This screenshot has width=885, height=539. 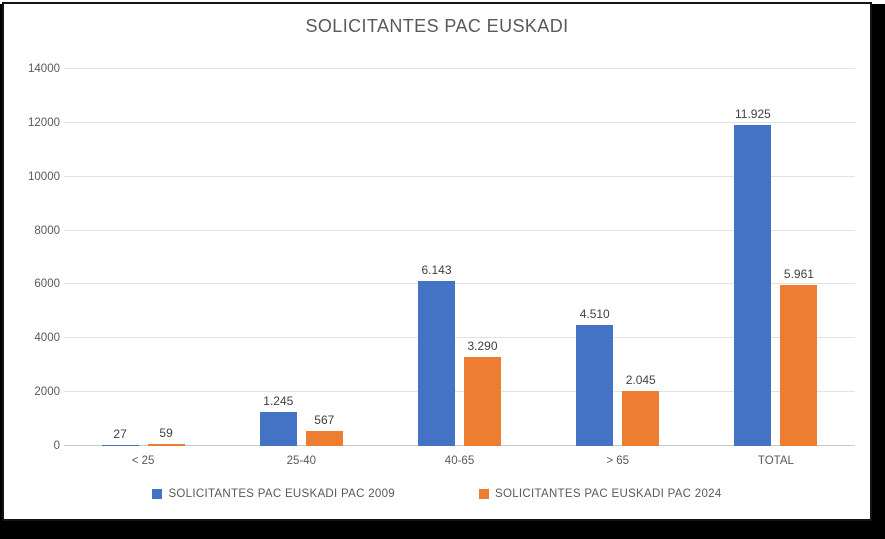 What do you see at coordinates (47, 392) in the screenshot?
I see `y-tick-label-2000: 2000` at bounding box center [47, 392].